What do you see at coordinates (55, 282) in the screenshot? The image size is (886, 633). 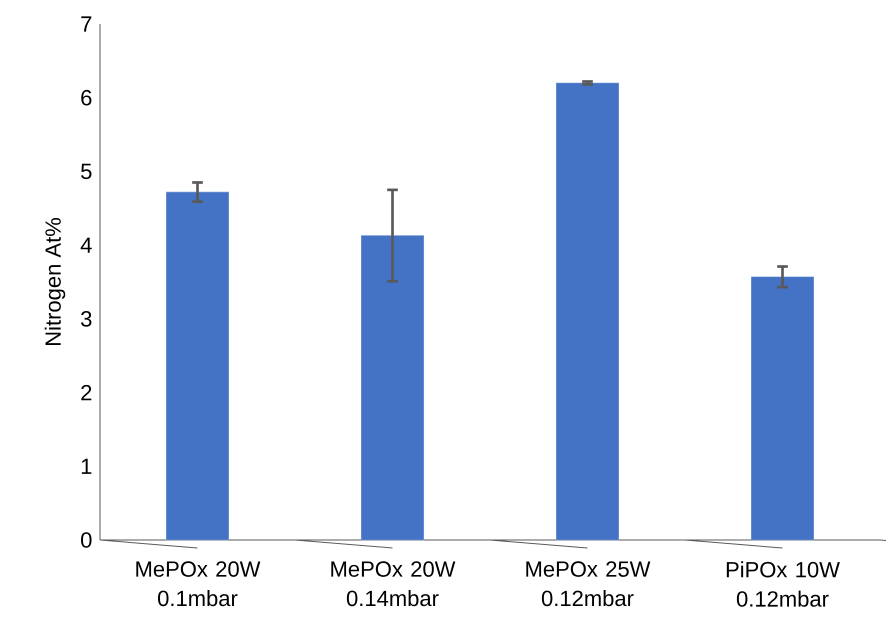 I see `y-axis-title: Nitrogen At%` at bounding box center [55, 282].